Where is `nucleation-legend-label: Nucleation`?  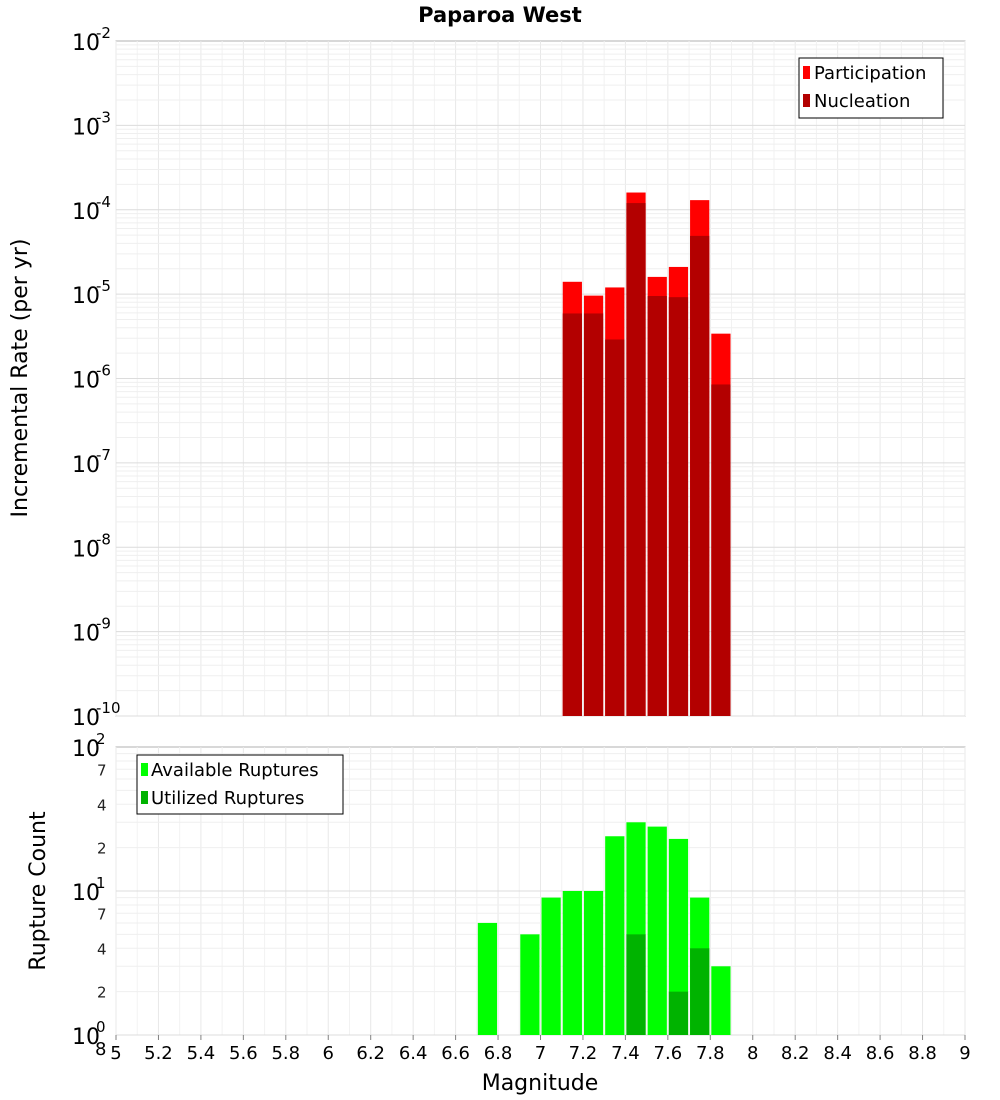
nucleation-legend-label: Nucleation is located at coordinates (862, 101).